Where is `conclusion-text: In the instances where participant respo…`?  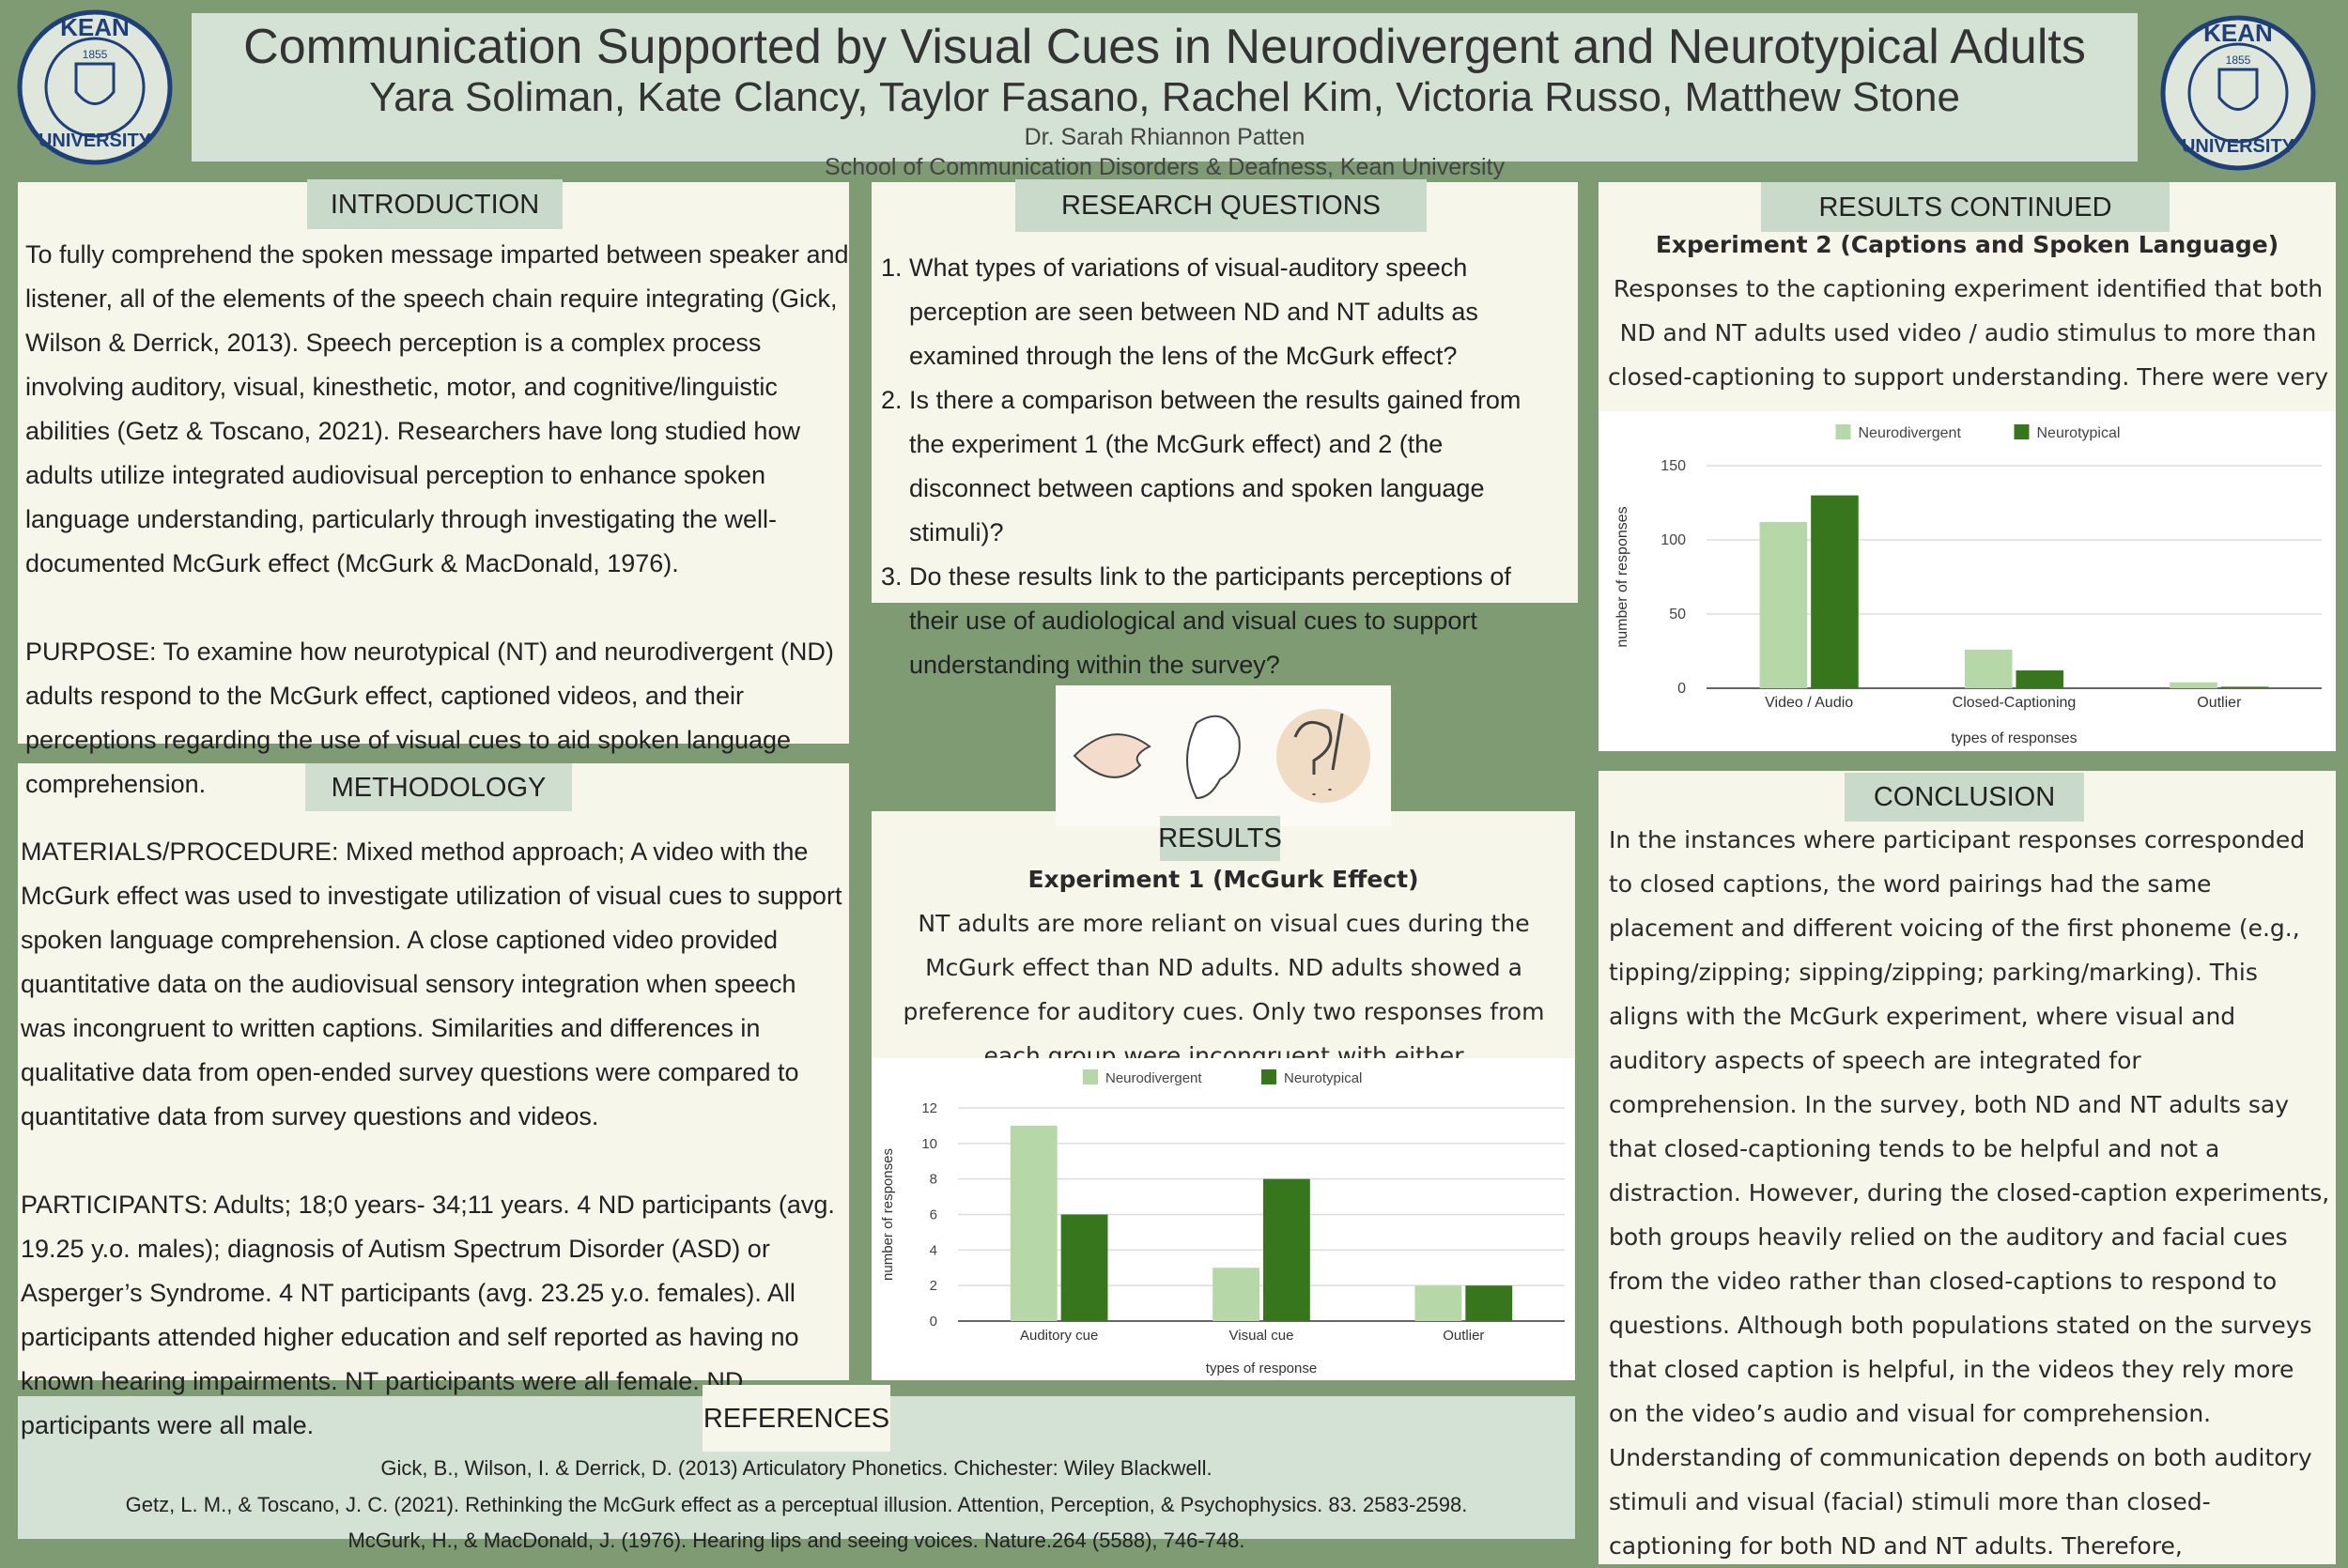
conclusion-text: In the instances where participant respo… is located at coordinates (1970, 1193).